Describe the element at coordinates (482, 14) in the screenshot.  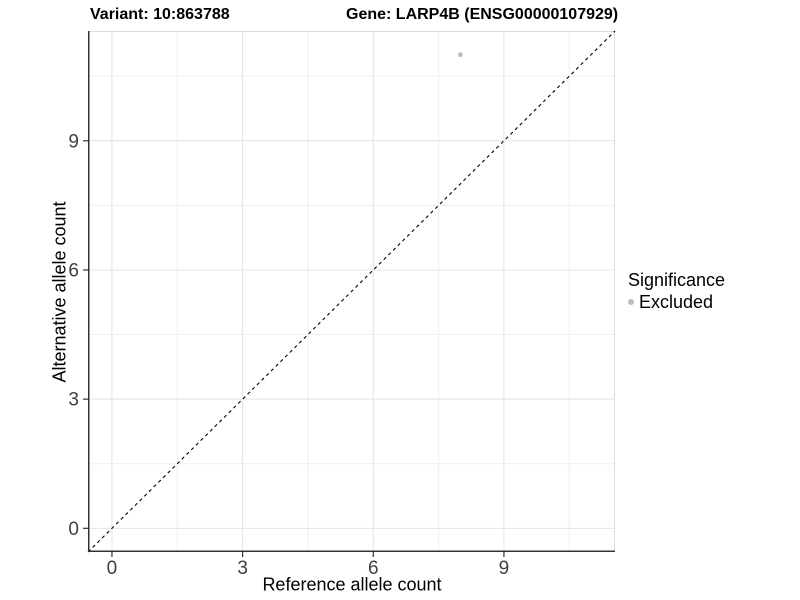
I see `plot-title-gene: Gene: LARP4B (ENSG00000107929)` at that location.